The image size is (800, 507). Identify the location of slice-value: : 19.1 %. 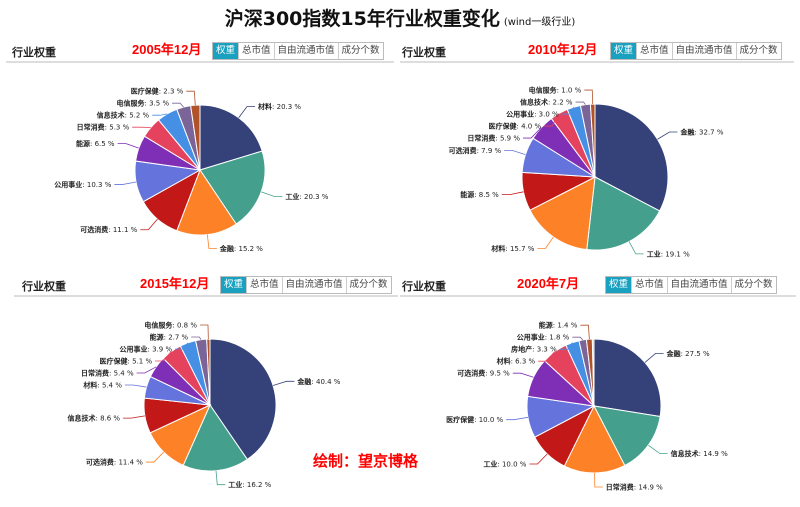
(675, 254).